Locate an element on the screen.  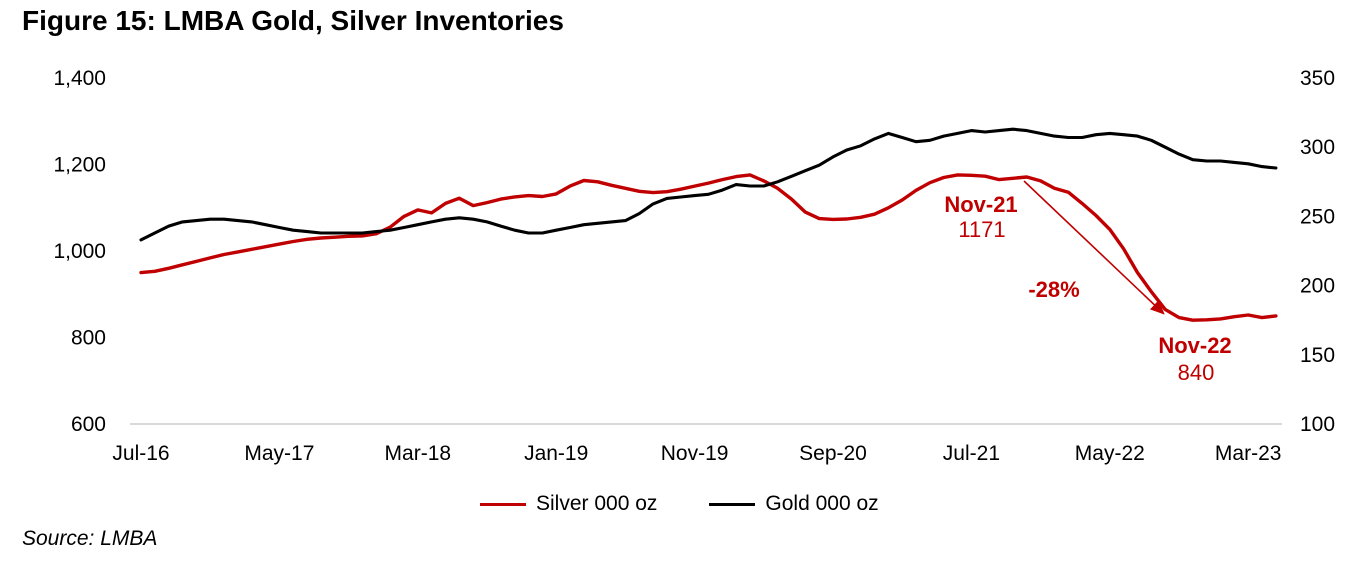
left-tick-1,000: 1,000 is located at coordinates (79, 251).